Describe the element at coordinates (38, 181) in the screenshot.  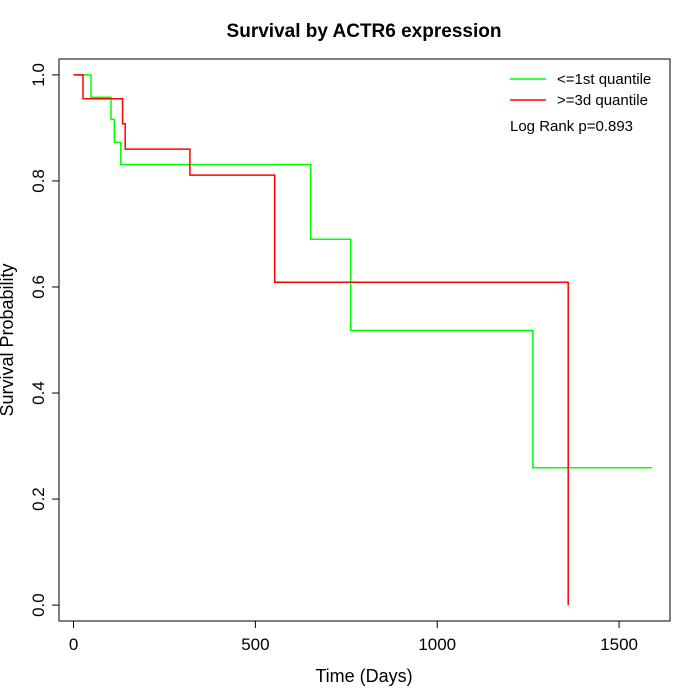
I see `y-tick-label: 0.8` at that location.